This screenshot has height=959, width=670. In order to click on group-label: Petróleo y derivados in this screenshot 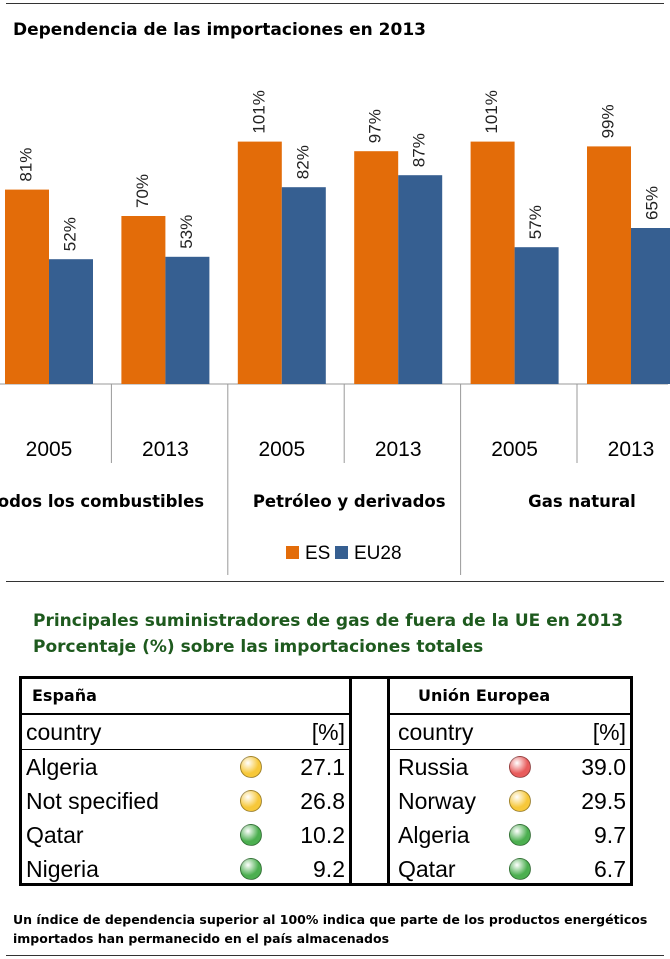, I will do `click(349, 501)`.